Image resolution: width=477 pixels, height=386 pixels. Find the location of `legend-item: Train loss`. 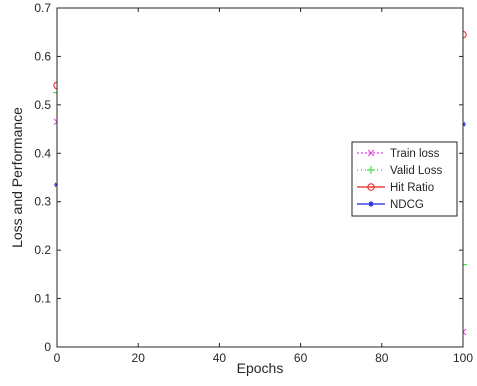

legend-item: Train loss is located at coordinates (398, 154).